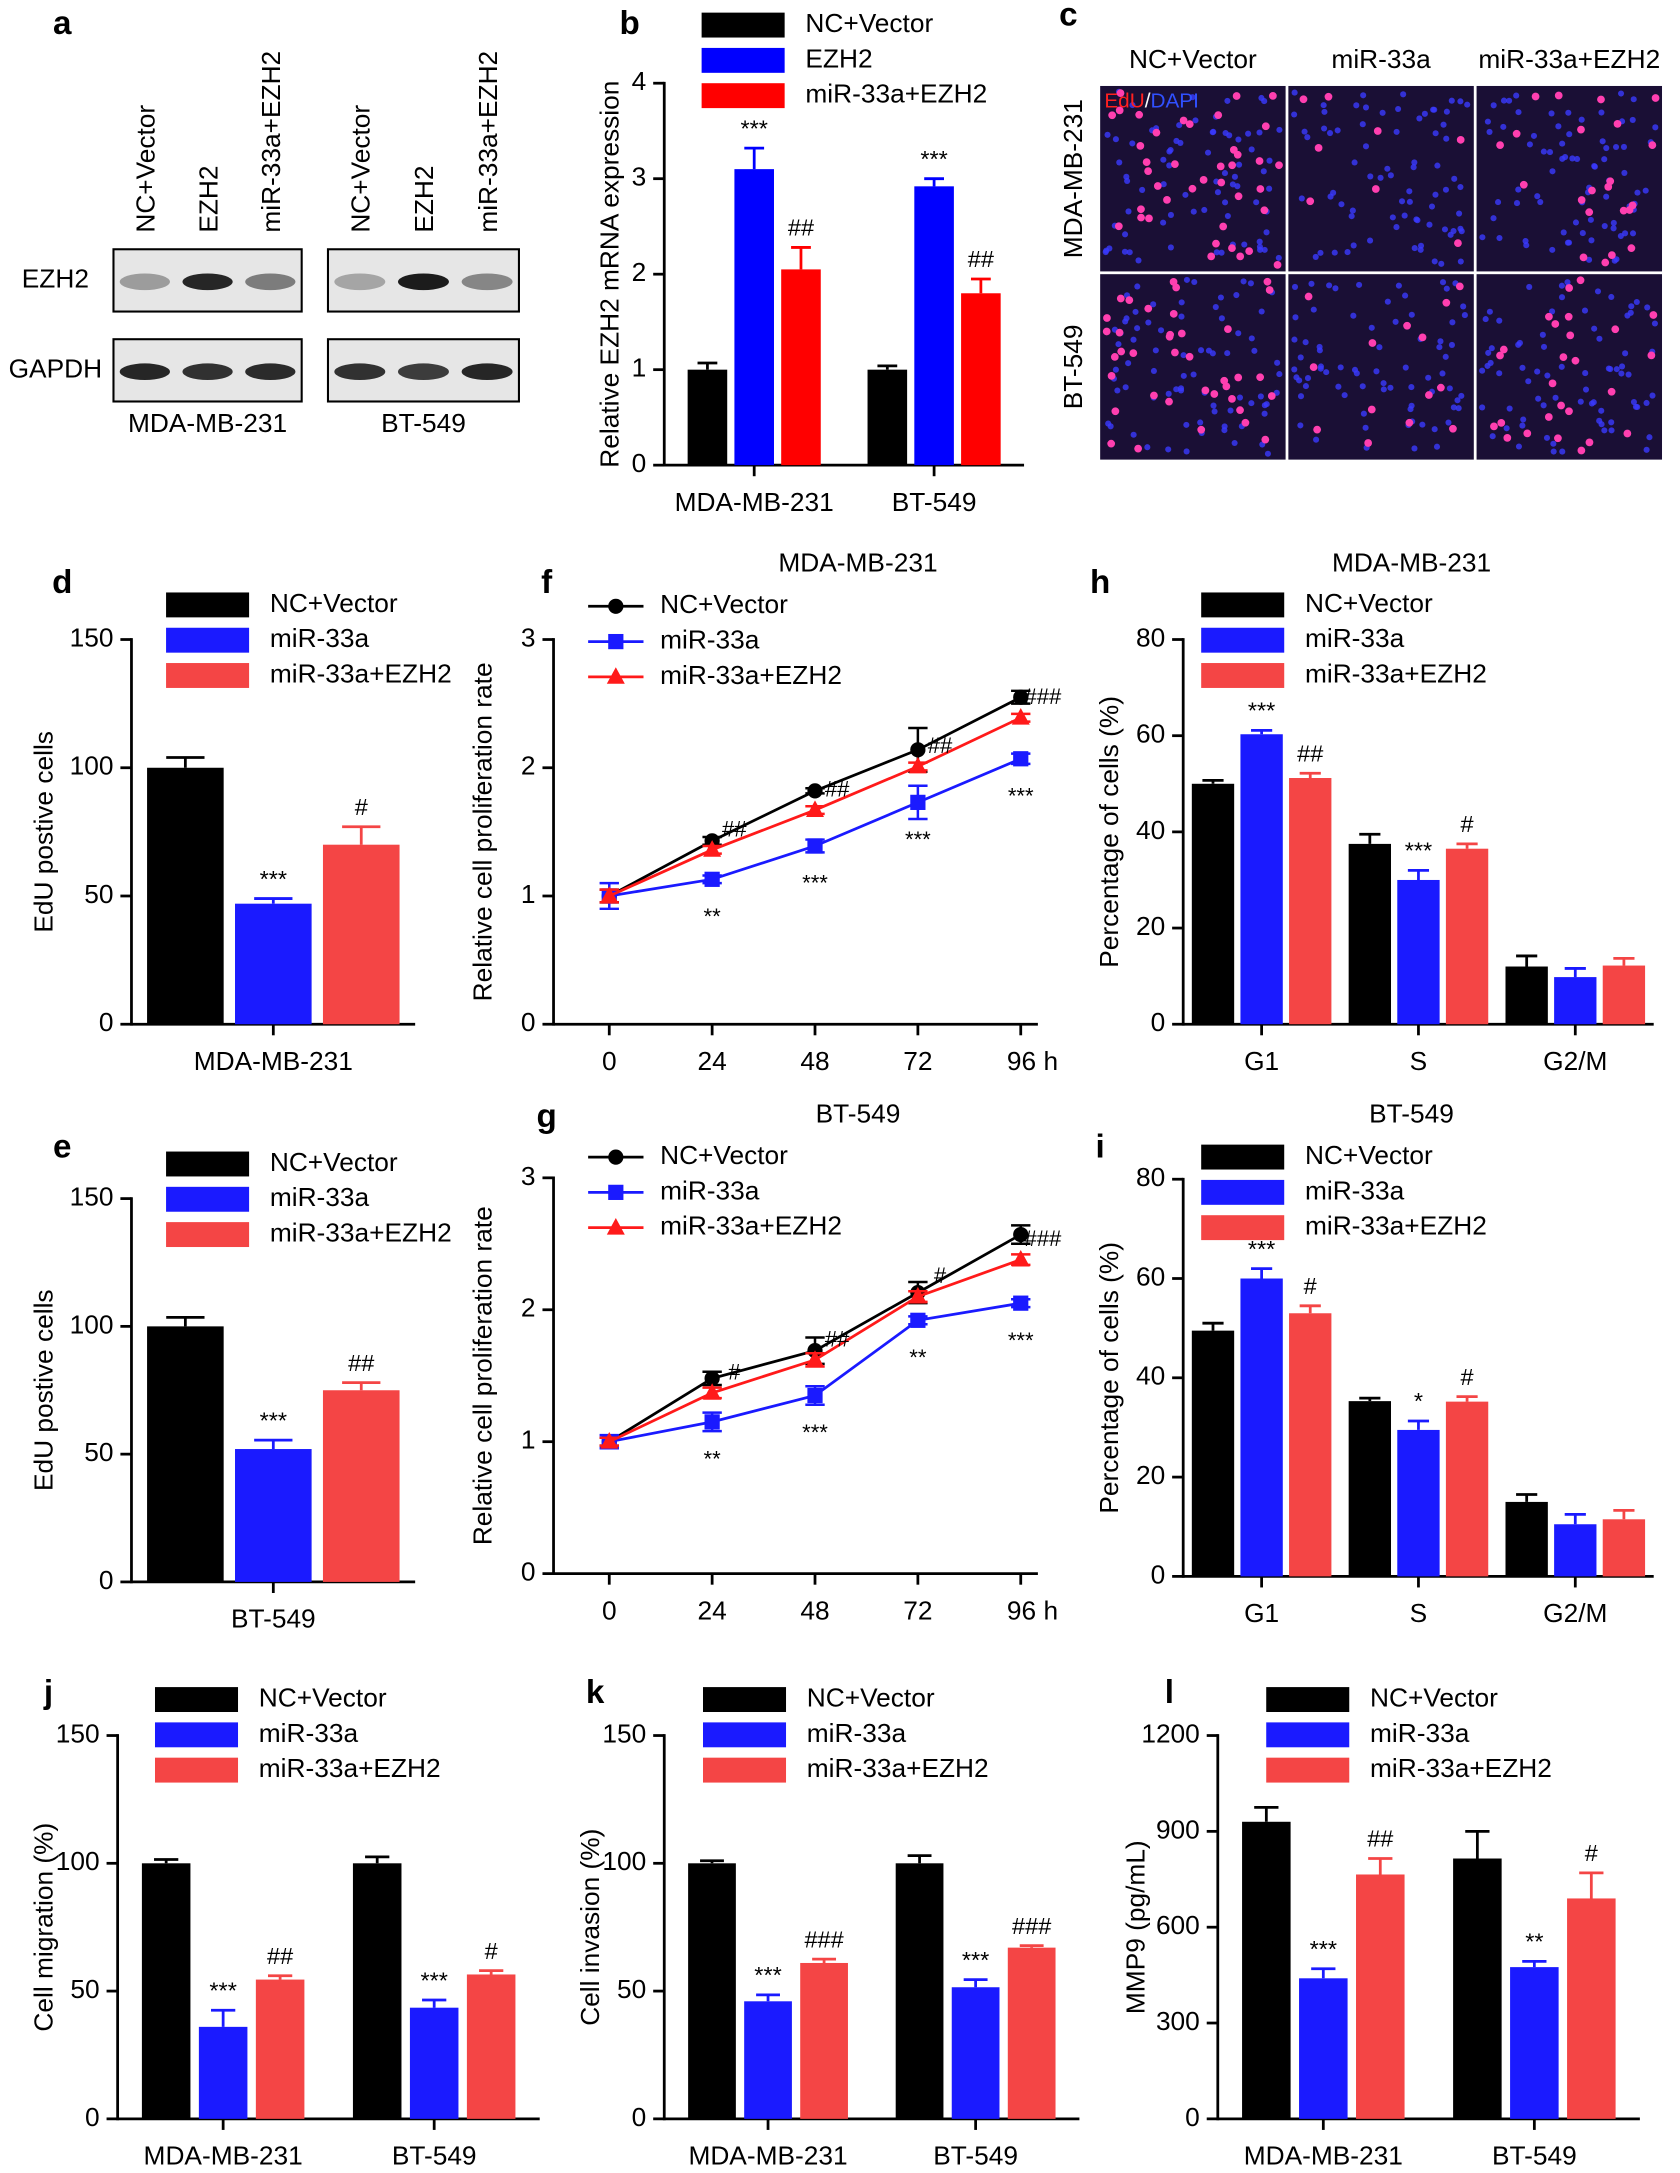 This screenshot has width=1680, height=2173. I want to click on y-tick-label: 60, so click(1150, 1276).